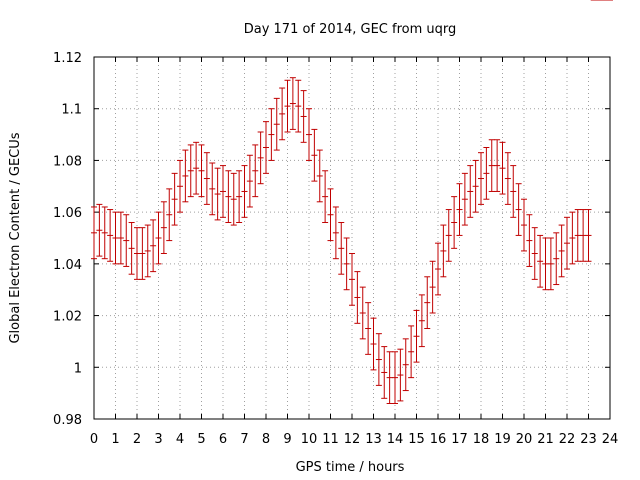 The height and width of the screenshot is (480, 640). I want to click on x-tick-label: 11, so click(330, 439).